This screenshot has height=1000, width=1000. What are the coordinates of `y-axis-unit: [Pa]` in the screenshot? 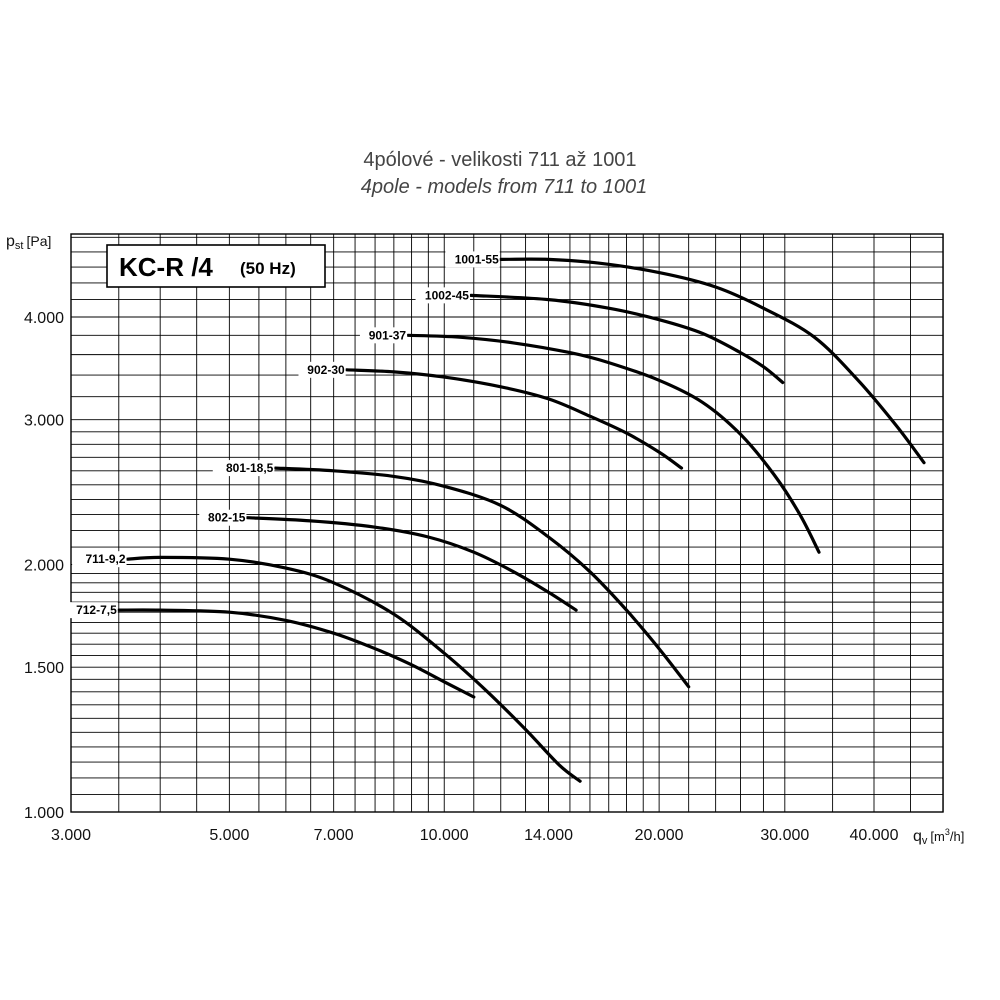 It's located at (38, 241).